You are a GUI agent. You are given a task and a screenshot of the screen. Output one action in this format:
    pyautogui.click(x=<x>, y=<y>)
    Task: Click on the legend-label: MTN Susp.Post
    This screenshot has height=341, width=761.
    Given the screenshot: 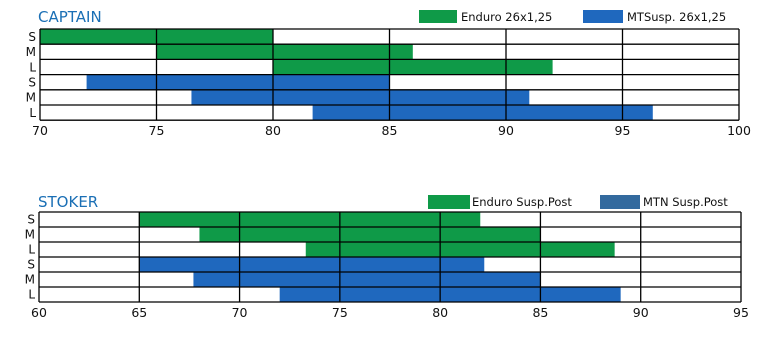 What is the action you would take?
    pyautogui.click(x=685, y=202)
    